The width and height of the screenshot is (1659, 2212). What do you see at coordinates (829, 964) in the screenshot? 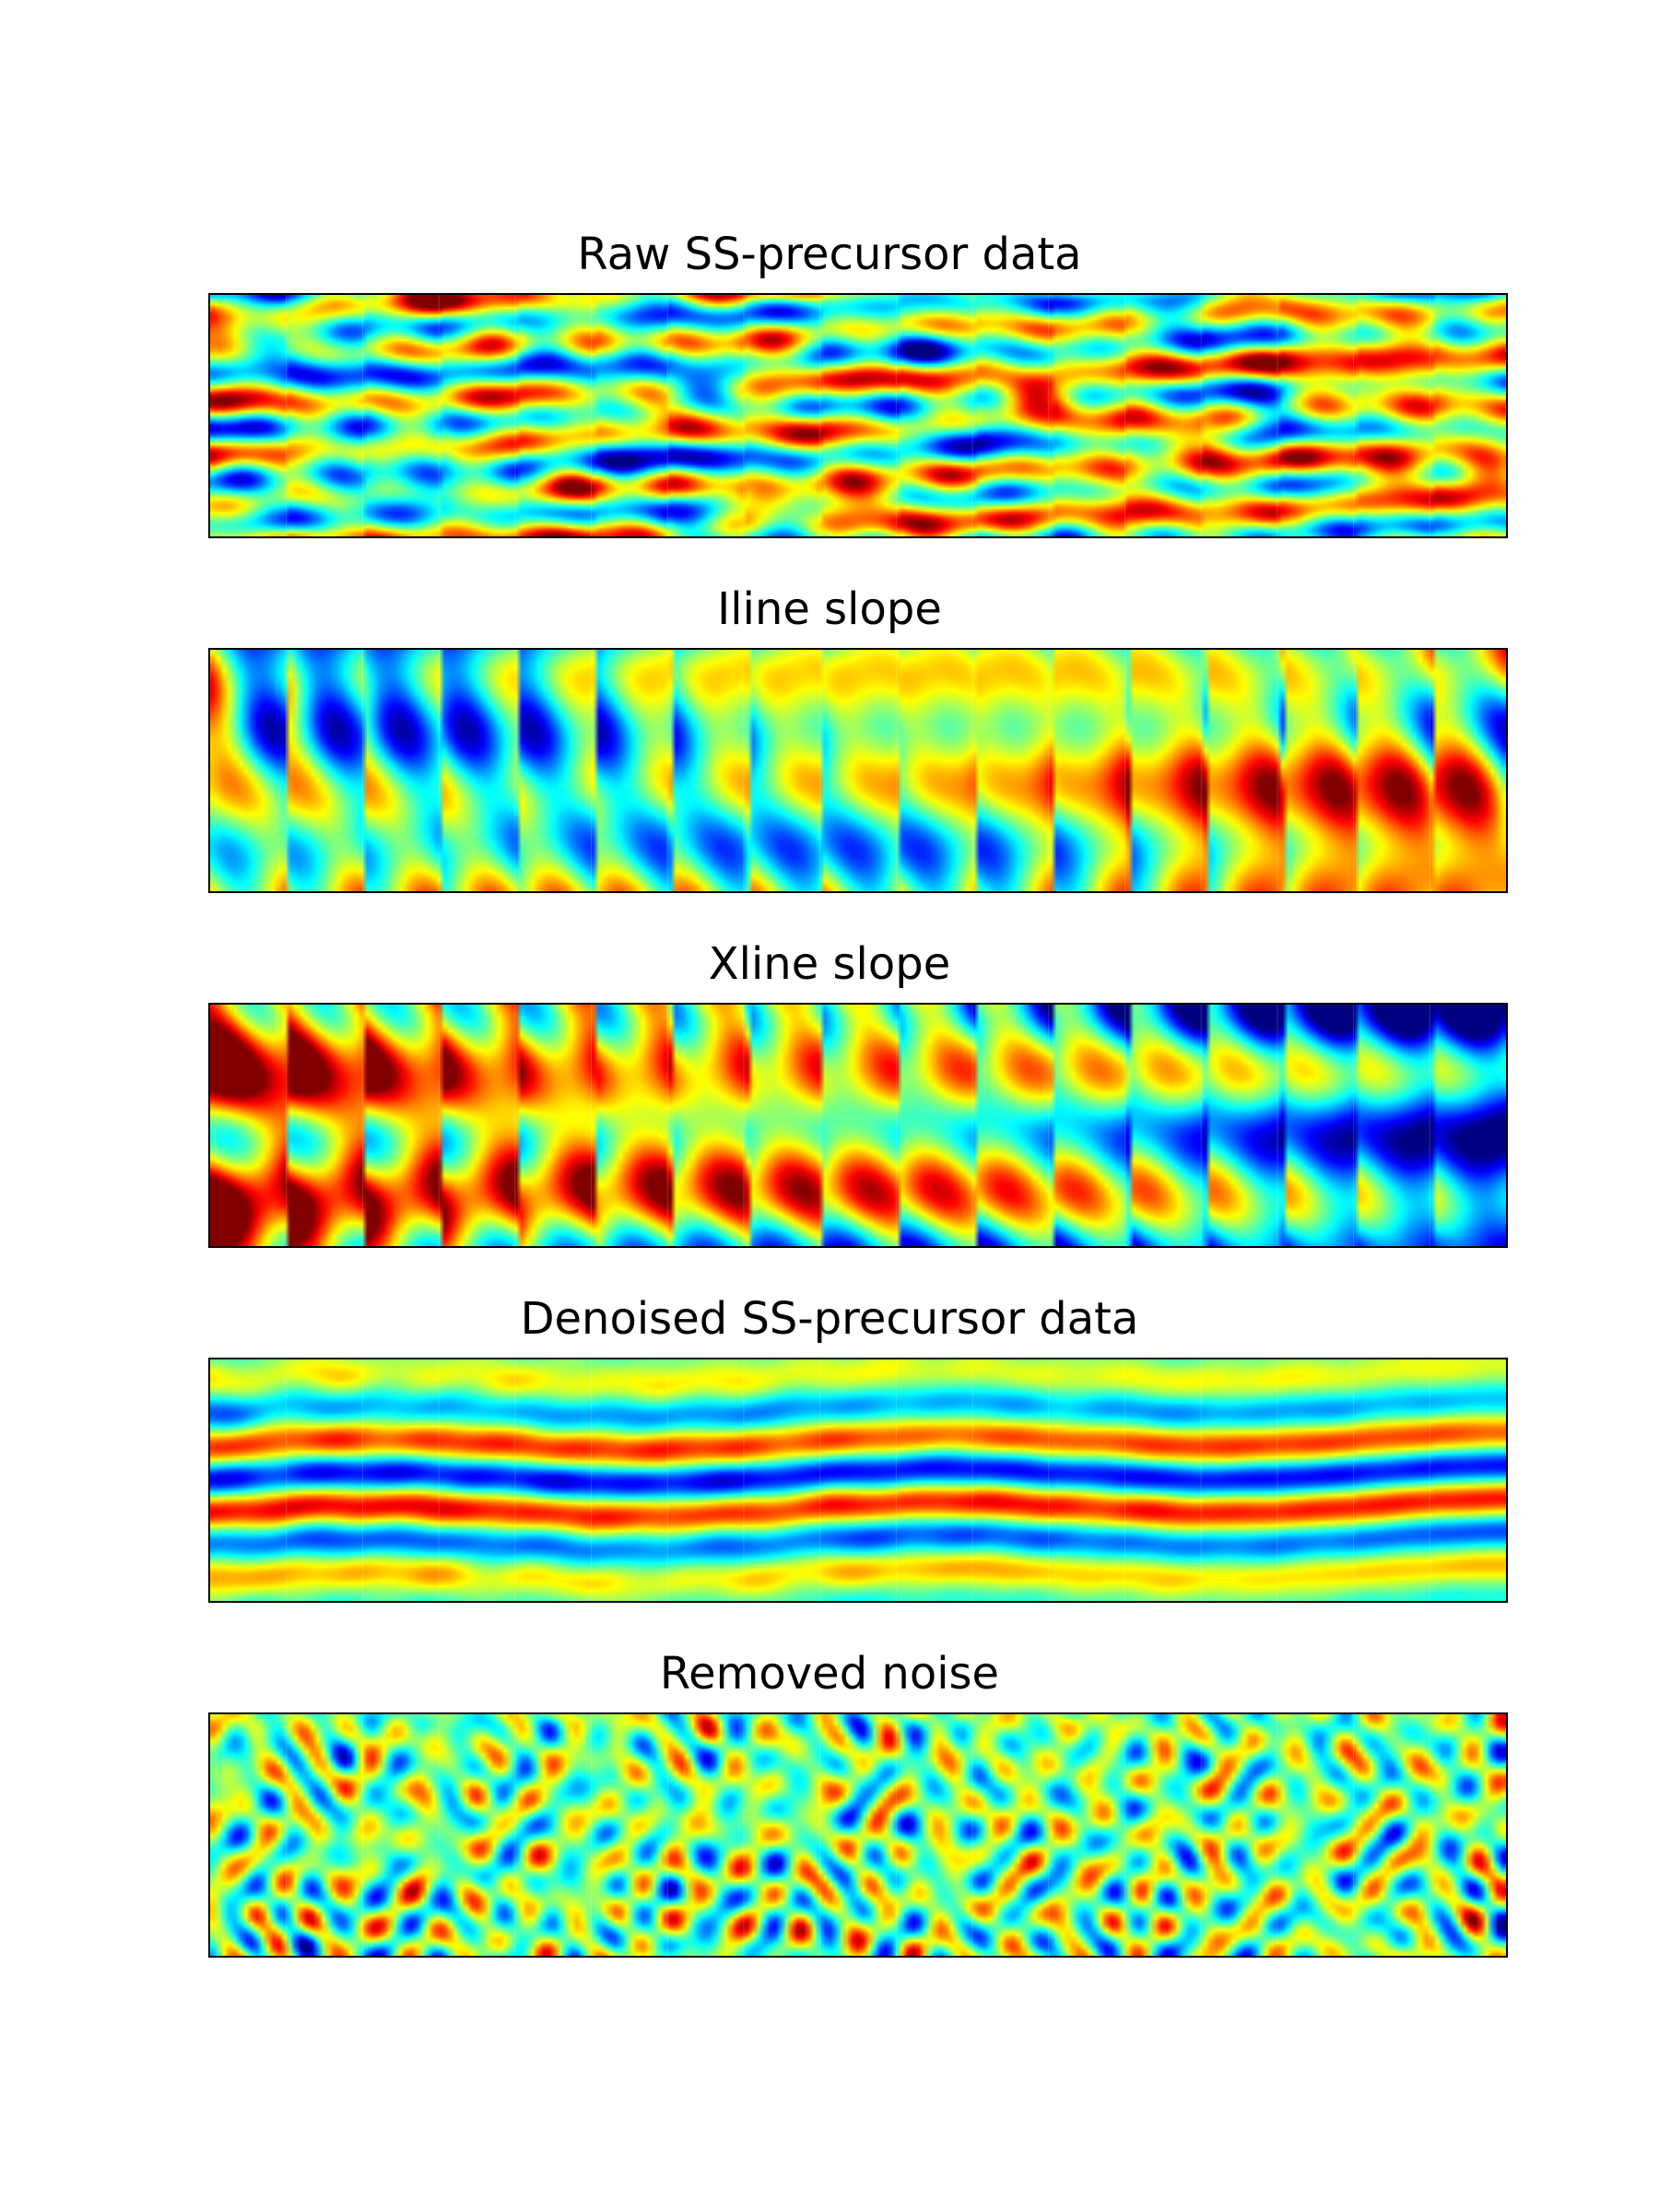
I see `panel-title-xline: Xline slope` at bounding box center [829, 964].